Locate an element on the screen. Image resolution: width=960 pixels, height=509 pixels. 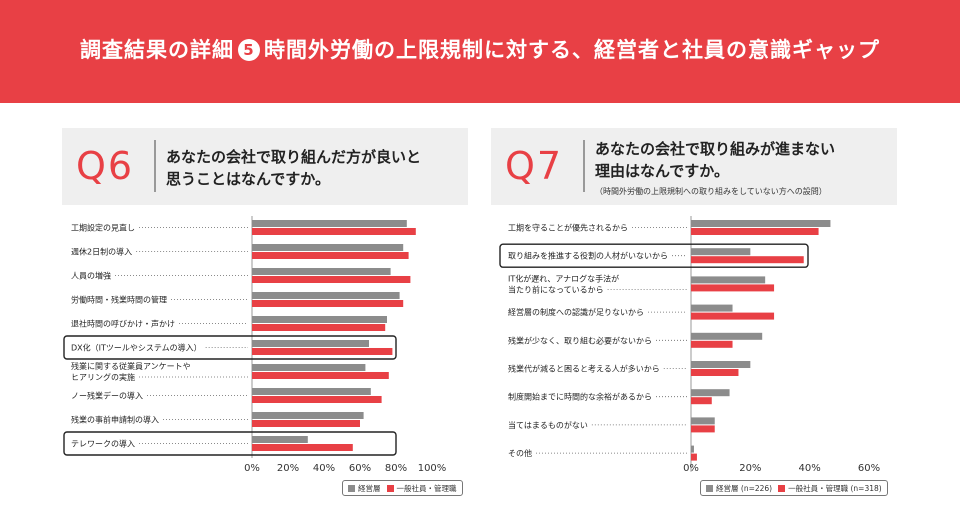
q7-category-label: 経営層の制度への認識が足りないから is located at coordinates (576, 312).